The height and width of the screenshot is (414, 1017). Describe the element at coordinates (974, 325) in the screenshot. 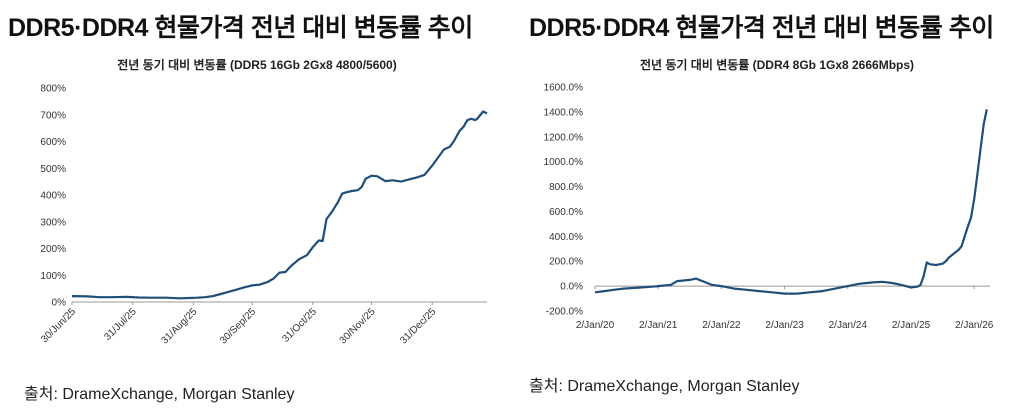

I see `x-tick-label: 2/Jan/26` at that location.